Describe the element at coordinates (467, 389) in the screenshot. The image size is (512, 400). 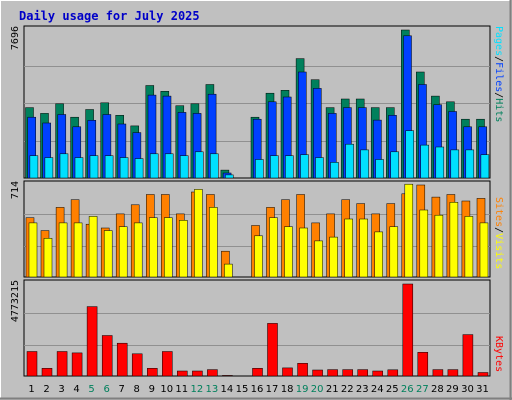
I see `day-label-30: 30` at that location.